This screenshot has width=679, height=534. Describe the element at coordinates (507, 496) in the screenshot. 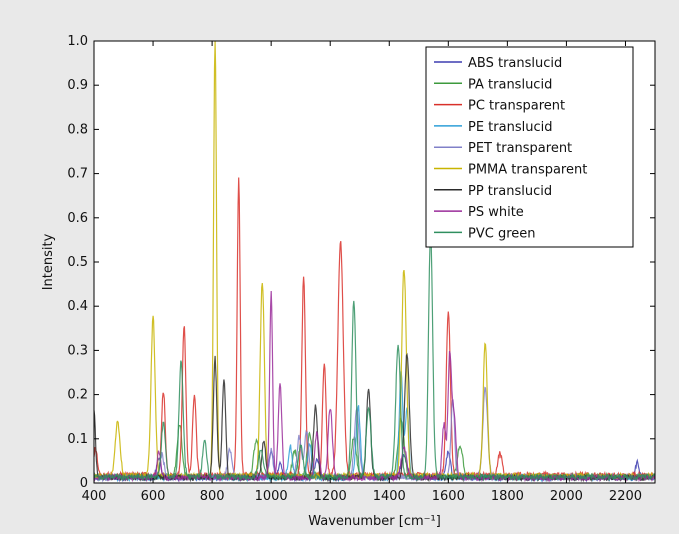

I see `x-tick-label: 1800` at that location.